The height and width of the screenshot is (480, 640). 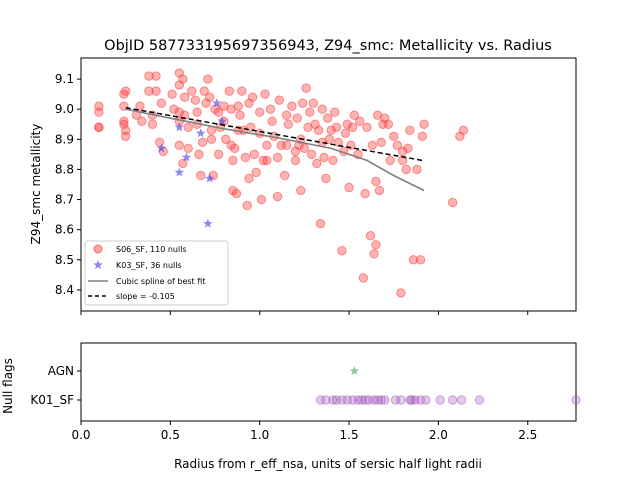 What do you see at coordinates (170, 435) in the screenshot?
I see `x-tick-label: 0.5` at bounding box center [170, 435].